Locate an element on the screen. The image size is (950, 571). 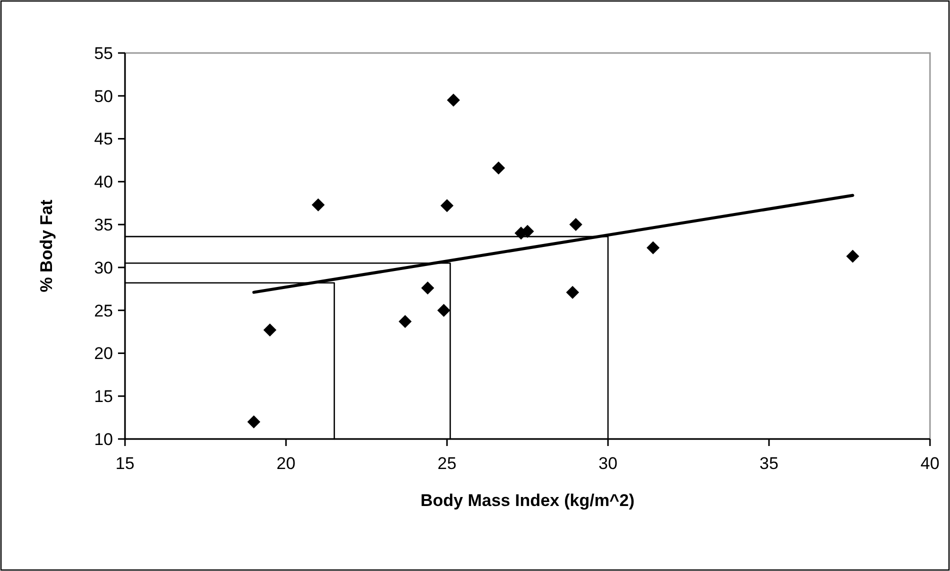
y-tick-label: 20 is located at coordinates (103, 354).